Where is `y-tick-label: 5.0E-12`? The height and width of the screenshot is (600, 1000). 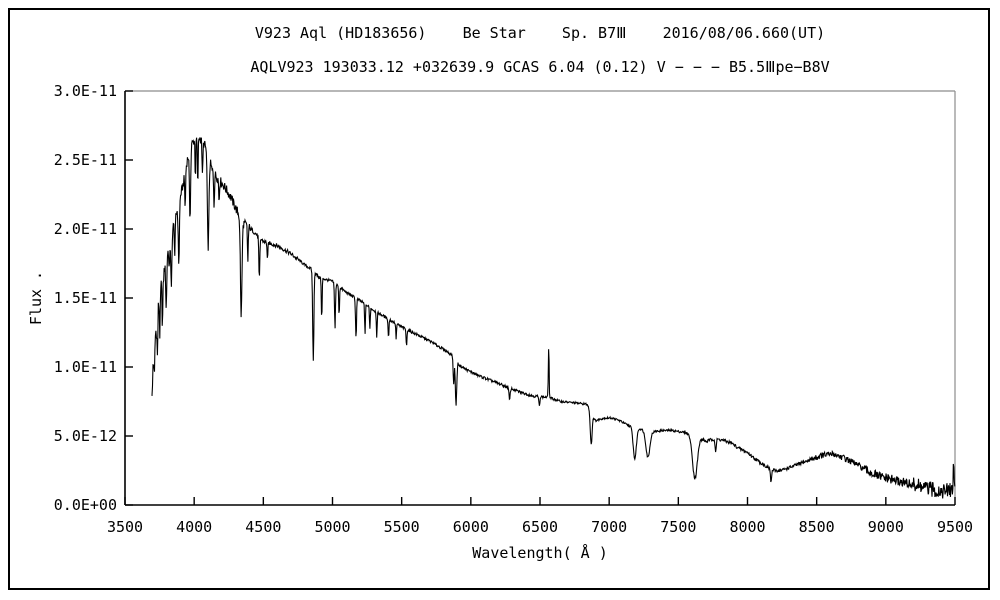
y-tick-label: 5.0E-12 is located at coordinates (85, 436).